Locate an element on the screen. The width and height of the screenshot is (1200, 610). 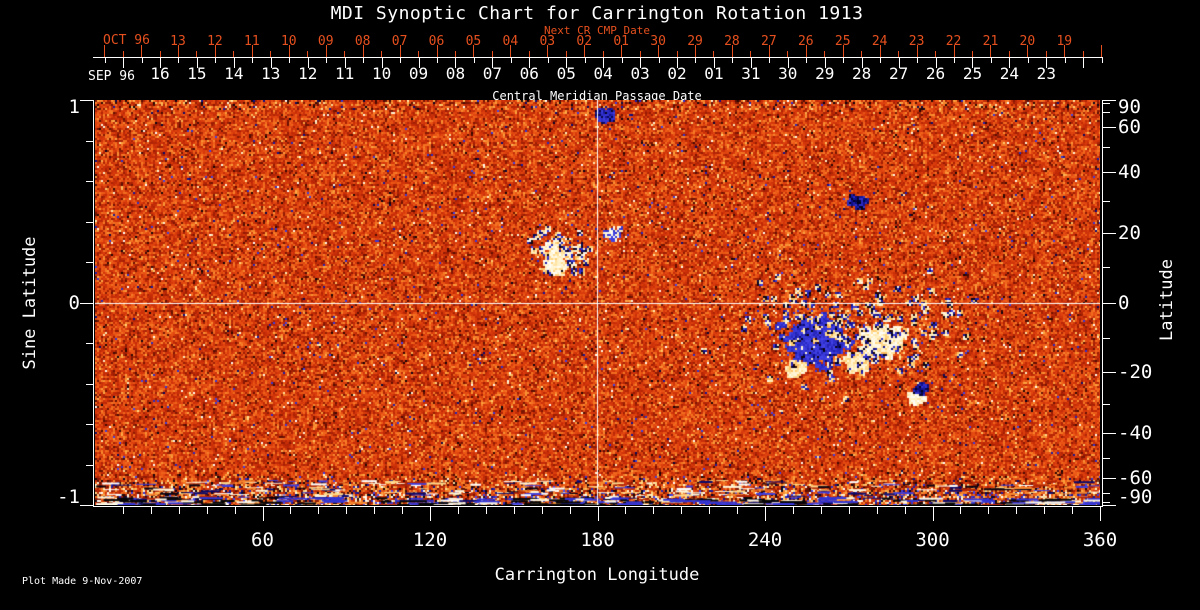
latitude-tick-label: -40 is located at coordinates (1135, 432).